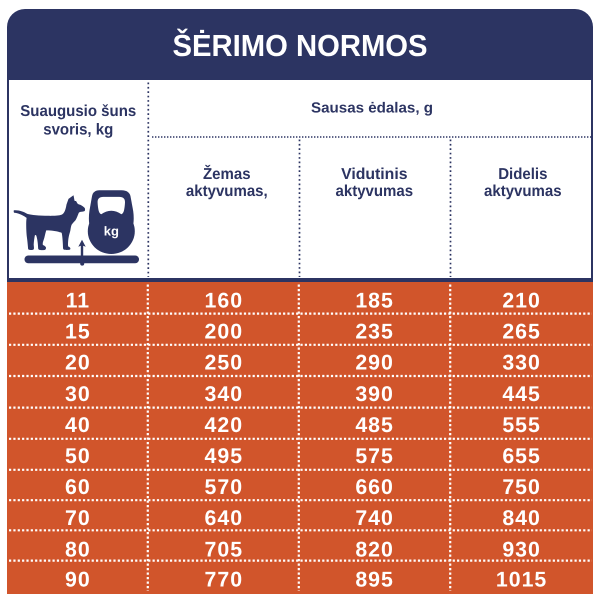 The width and height of the screenshot is (600, 600). I want to click on svg-text: 895, so click(374, 580).